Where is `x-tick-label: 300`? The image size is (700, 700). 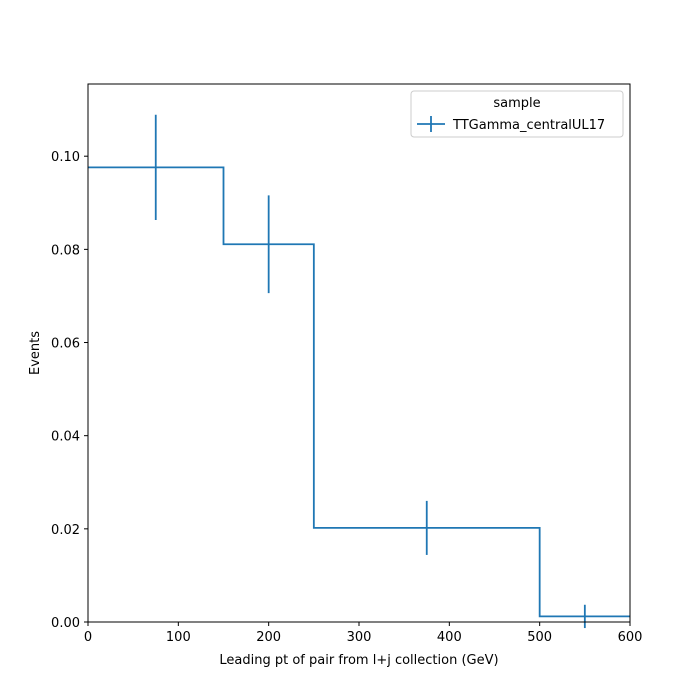
x-tick-label: 300 is located at coordinates (359, 637).